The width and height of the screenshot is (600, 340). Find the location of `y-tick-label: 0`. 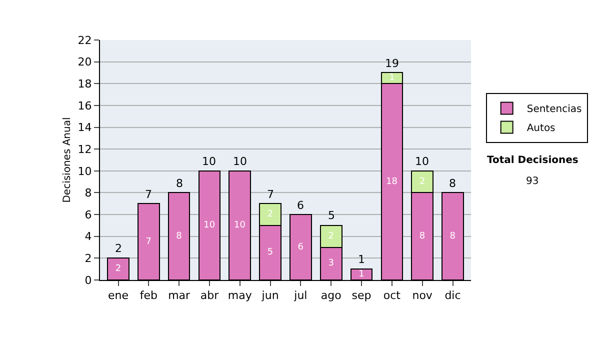

y-tick-label: 0 is located at coordinates (88, 280).